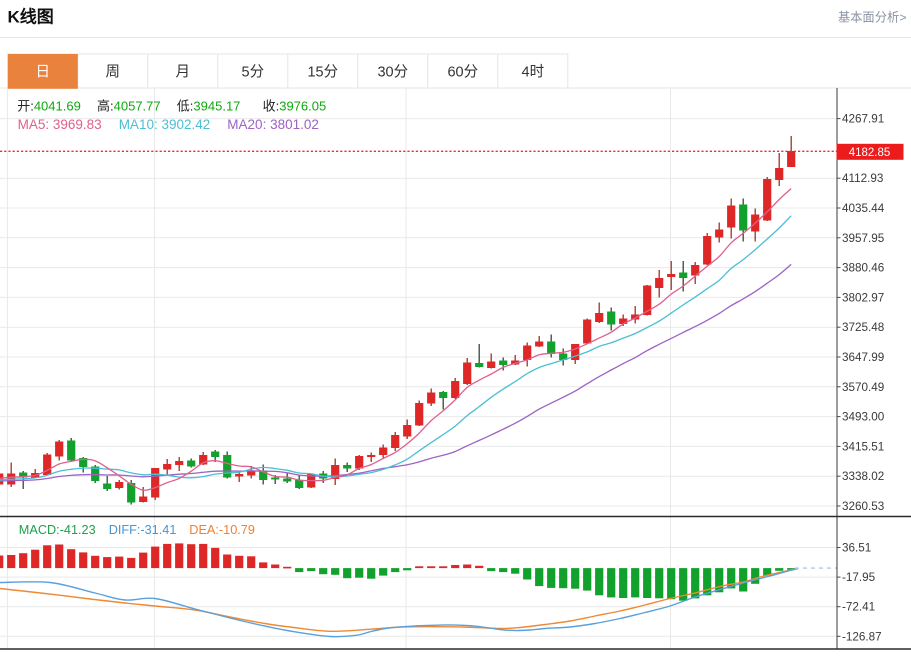  Describe the element at coordinates (863, 446) in the screenshot. I see `svg-text: 3415.51` at that location.